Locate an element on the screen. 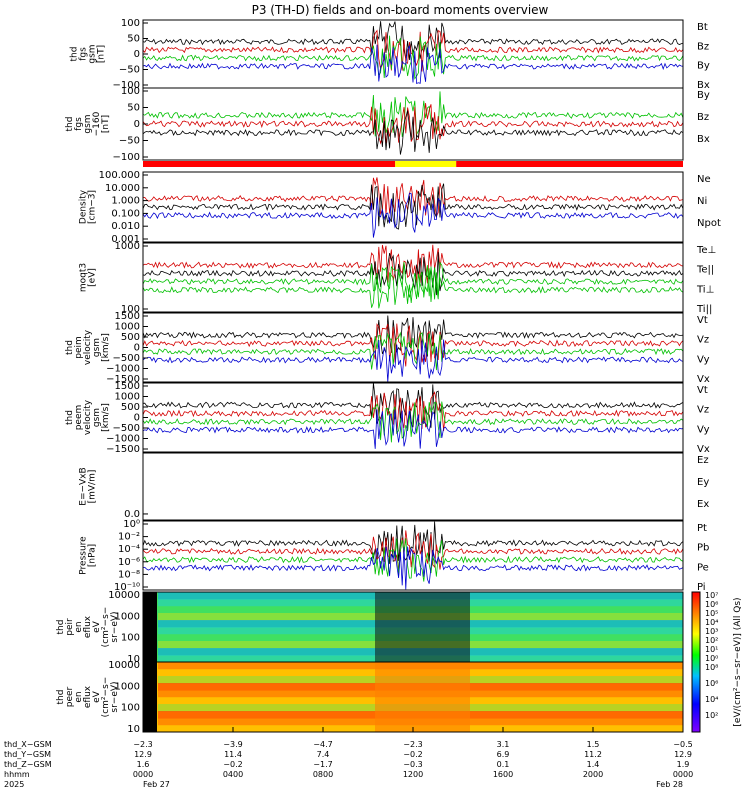  y-tick-label: −50 is located at coordinates (129, 70).